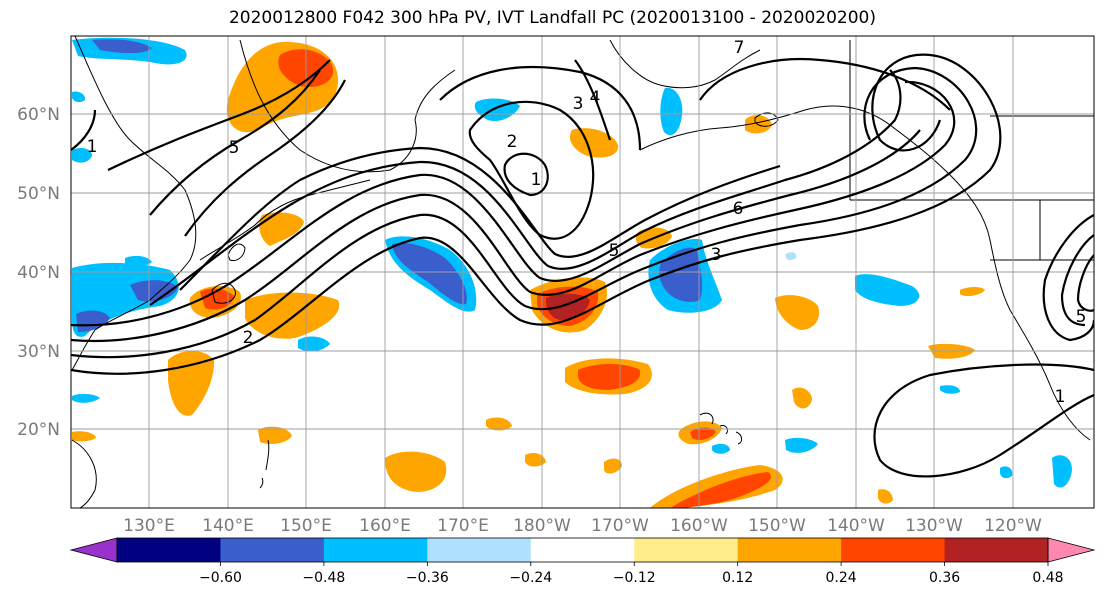  I want to click on colorbar-tick-label: 0.36, so click(944, 578).